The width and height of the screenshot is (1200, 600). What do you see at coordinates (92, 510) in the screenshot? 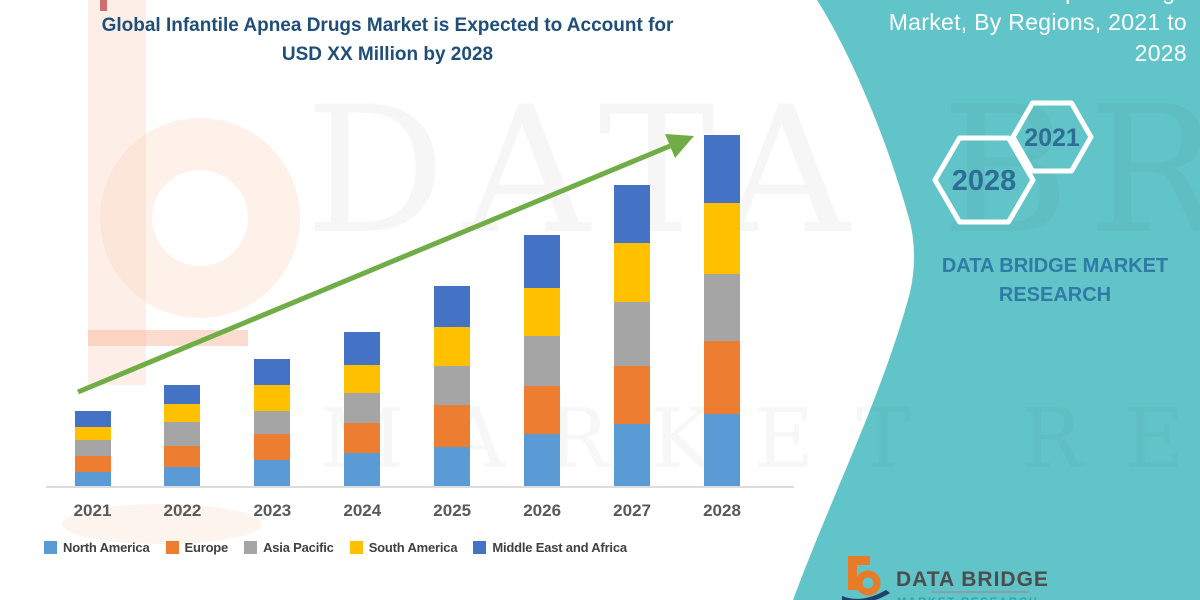
I see `x-axis-label-2021: 2021` at bounding box center [92, 510].